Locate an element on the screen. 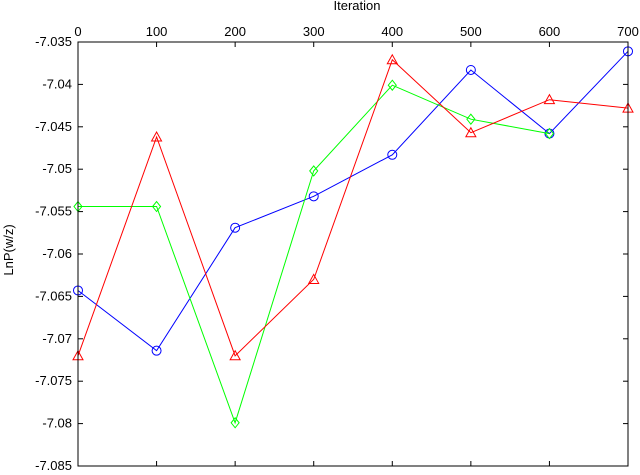 Image resolution: width=640 pixels, height=475 pixels. x-axis-label: Iteration is located at coordinates (357, 6).